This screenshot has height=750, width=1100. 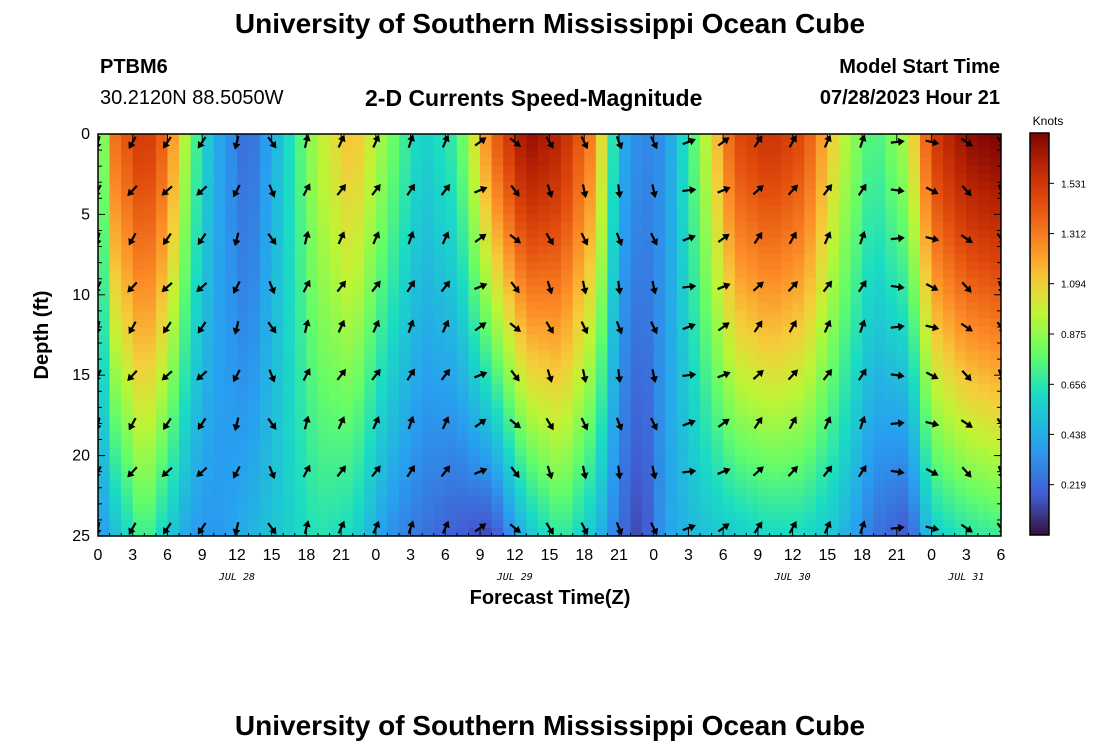 What do you see at coordinates (534, 98) in the screenshot?
I see `chart-title: 2-D Currents Speed-Magnitude` at bounding box center [534, 98].